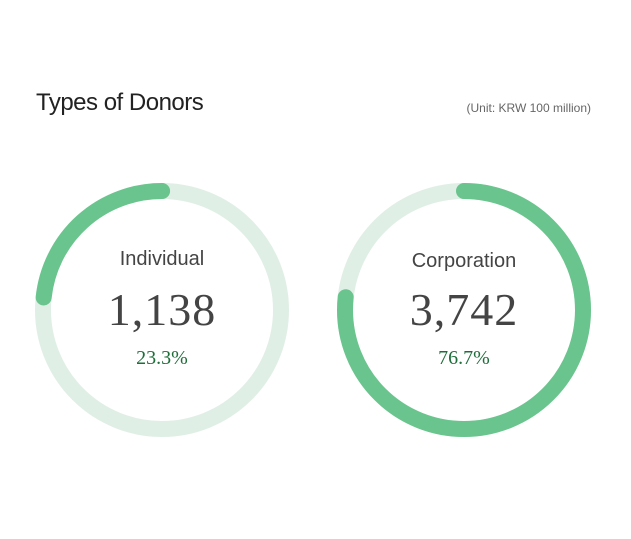 This screenshot has height=539, width=631. I want to click on value-label-individual: 1,138, so click(162, 309).